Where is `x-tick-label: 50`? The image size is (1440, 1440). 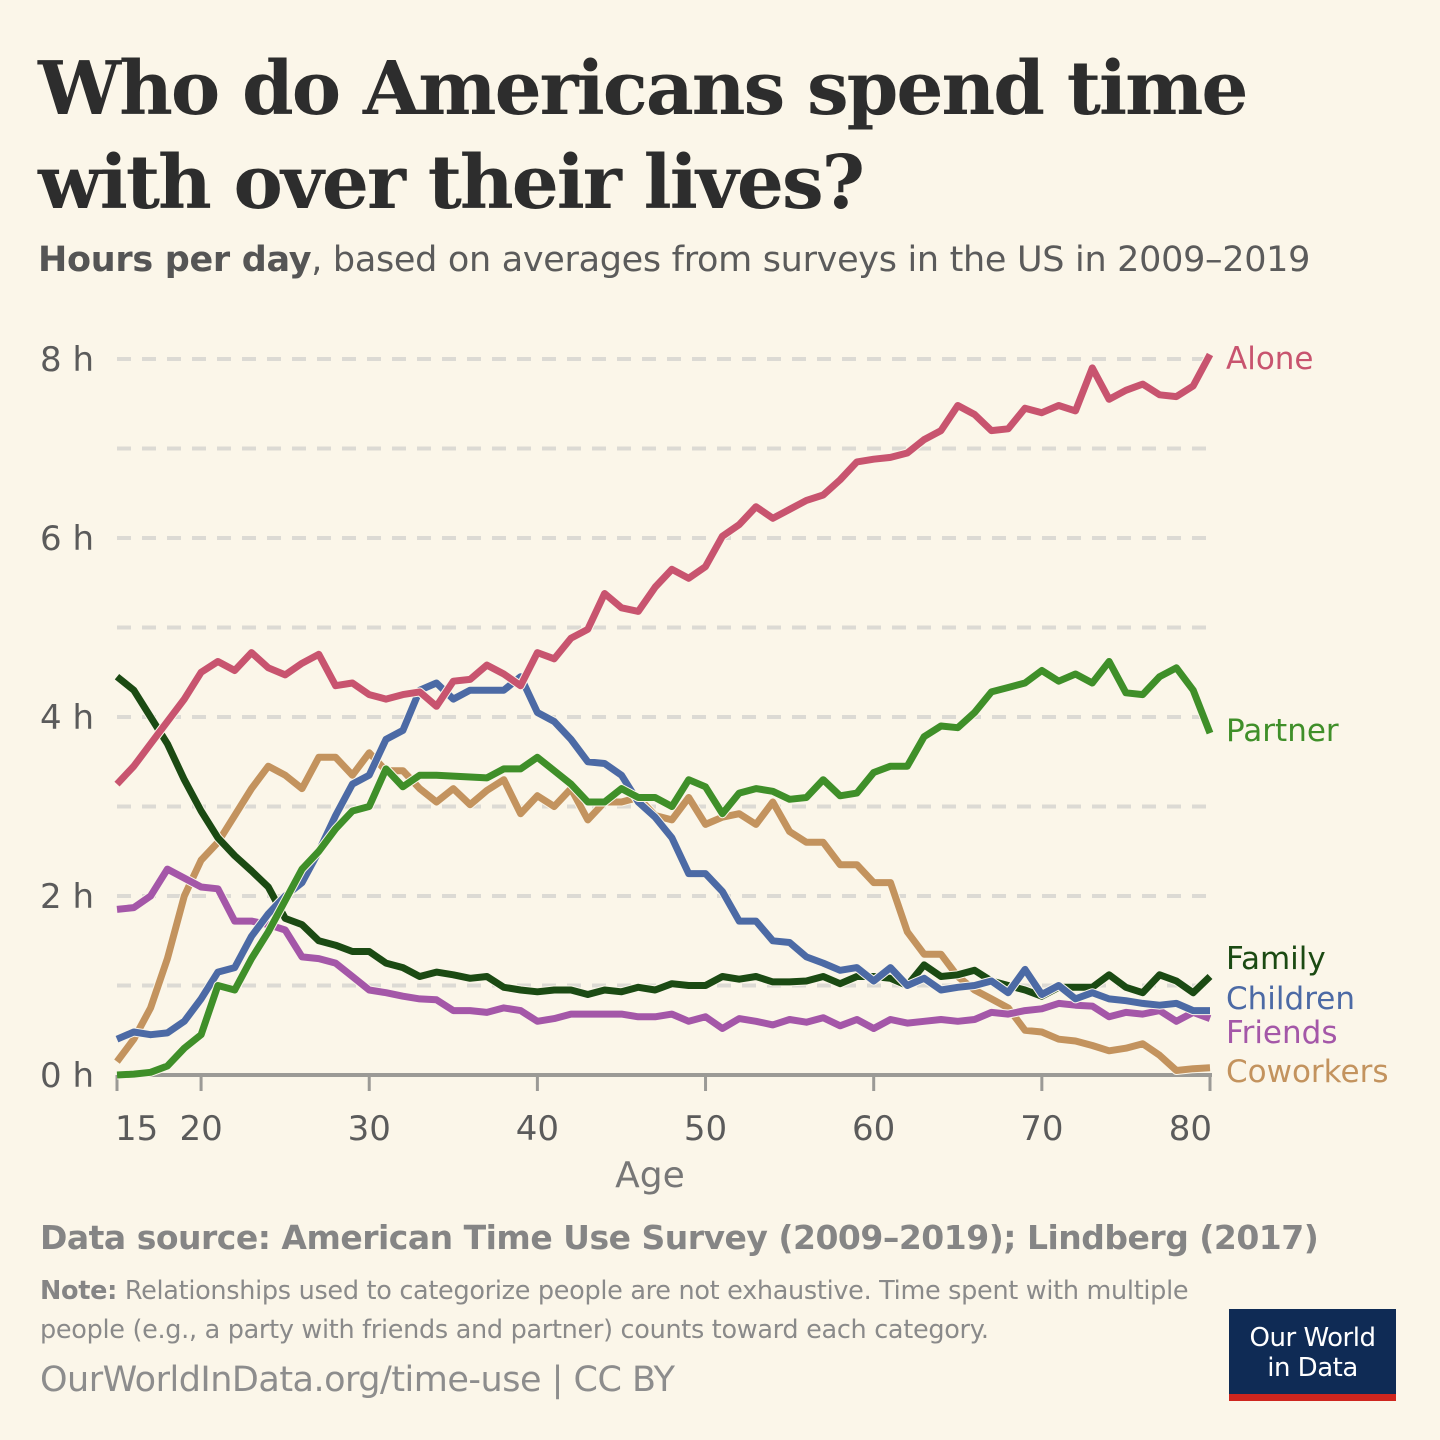 x-tick-label: 50 is located at coordinates (705, 1129).